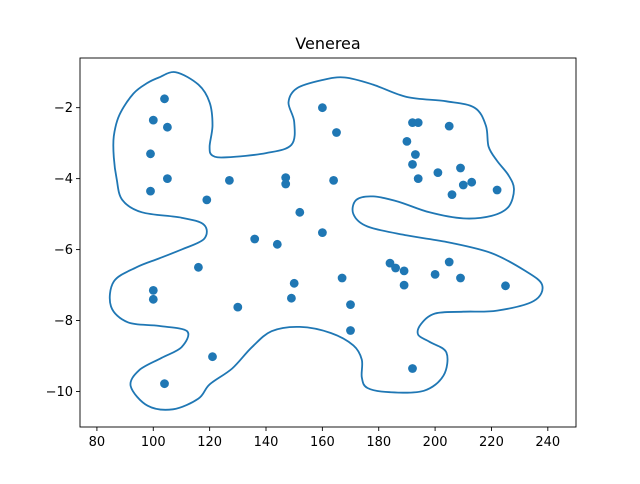  What do you see at coordinates (153, 442) in the screenshot?
I see `x-tick-label: 100` at bounding box center [153, 442].